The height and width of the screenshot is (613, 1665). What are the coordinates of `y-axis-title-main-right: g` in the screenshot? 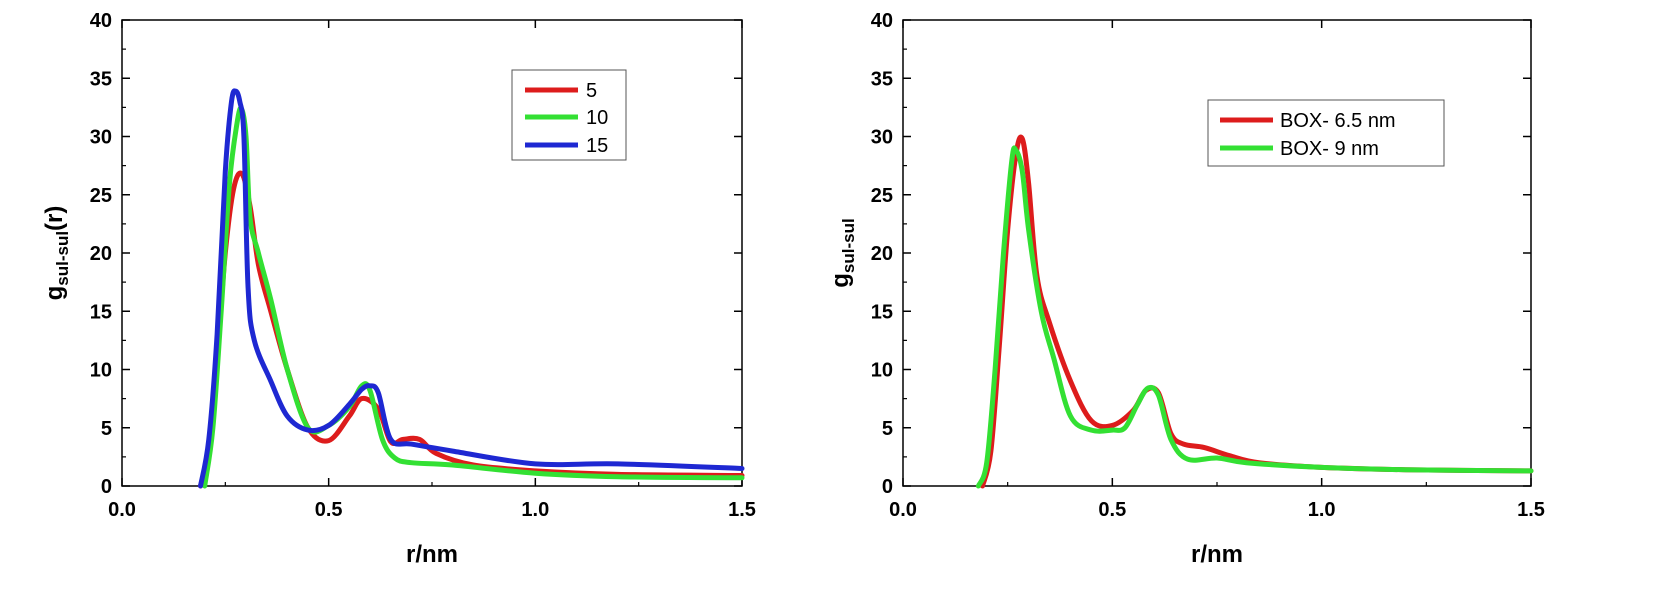 It's located at (840, 280).